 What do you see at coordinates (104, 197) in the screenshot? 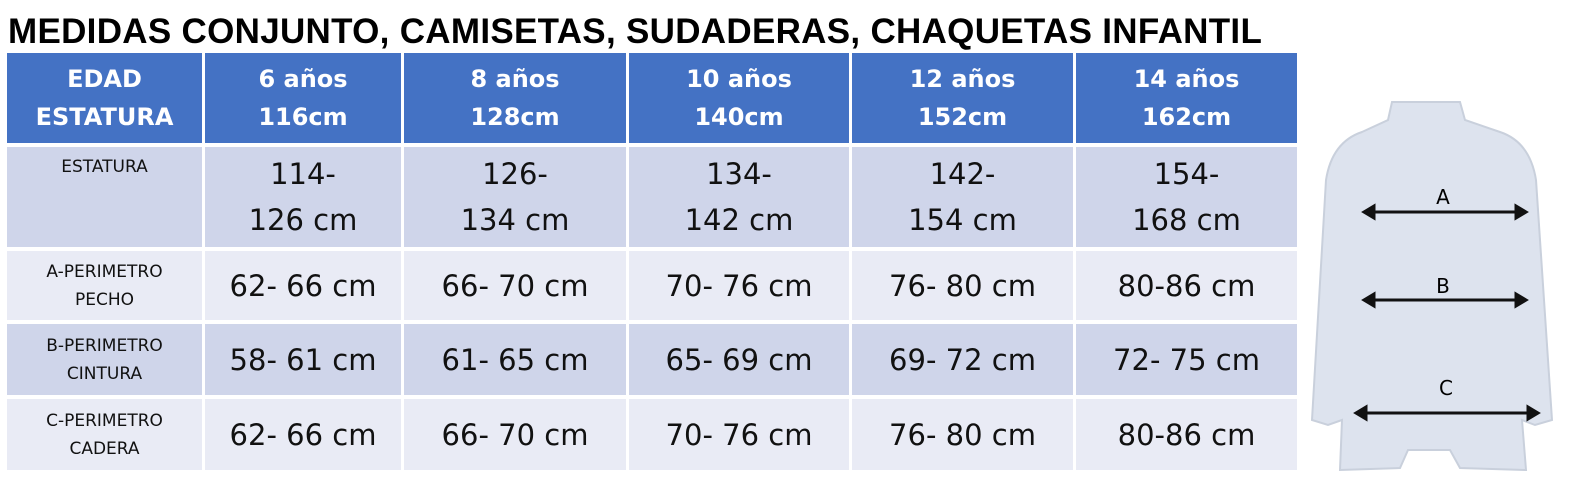
I see `row-label: ESTATURA` at bounding box center [104, 197].